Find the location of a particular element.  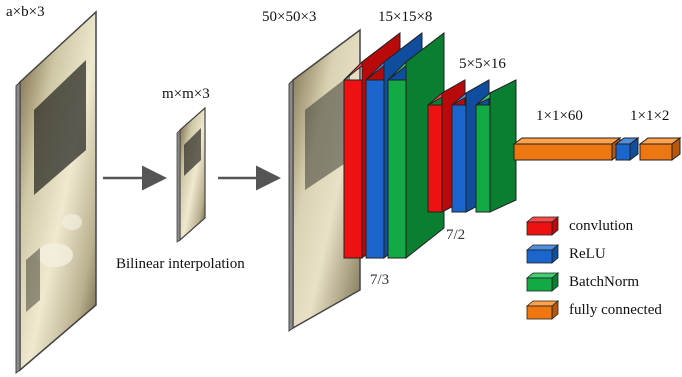

fc2-size-label: 1×1×2 is located at coordinates (650, 116).